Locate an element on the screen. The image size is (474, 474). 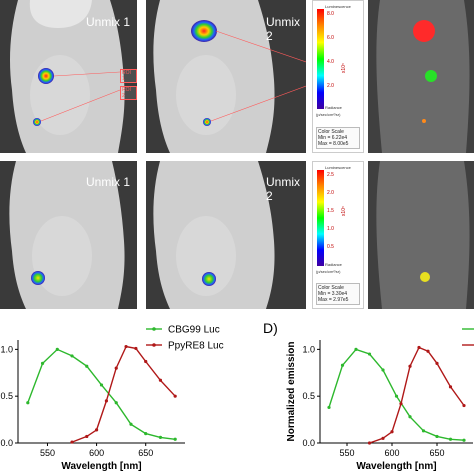
scale-title: Luminescence is located at coordinates (338, 167).